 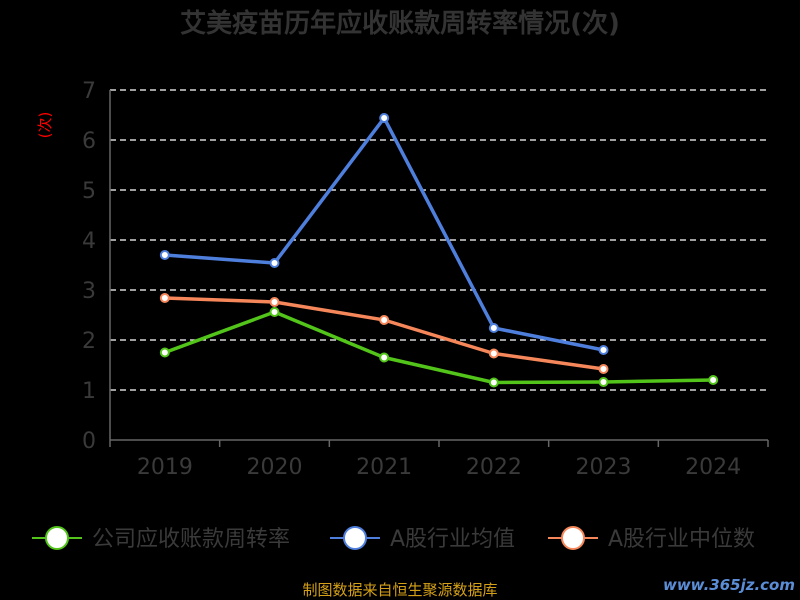 What do you see at coordinates (164, 298) in the screenshot?
I see `data-point-2-2019` at bounding box center [164, 298].